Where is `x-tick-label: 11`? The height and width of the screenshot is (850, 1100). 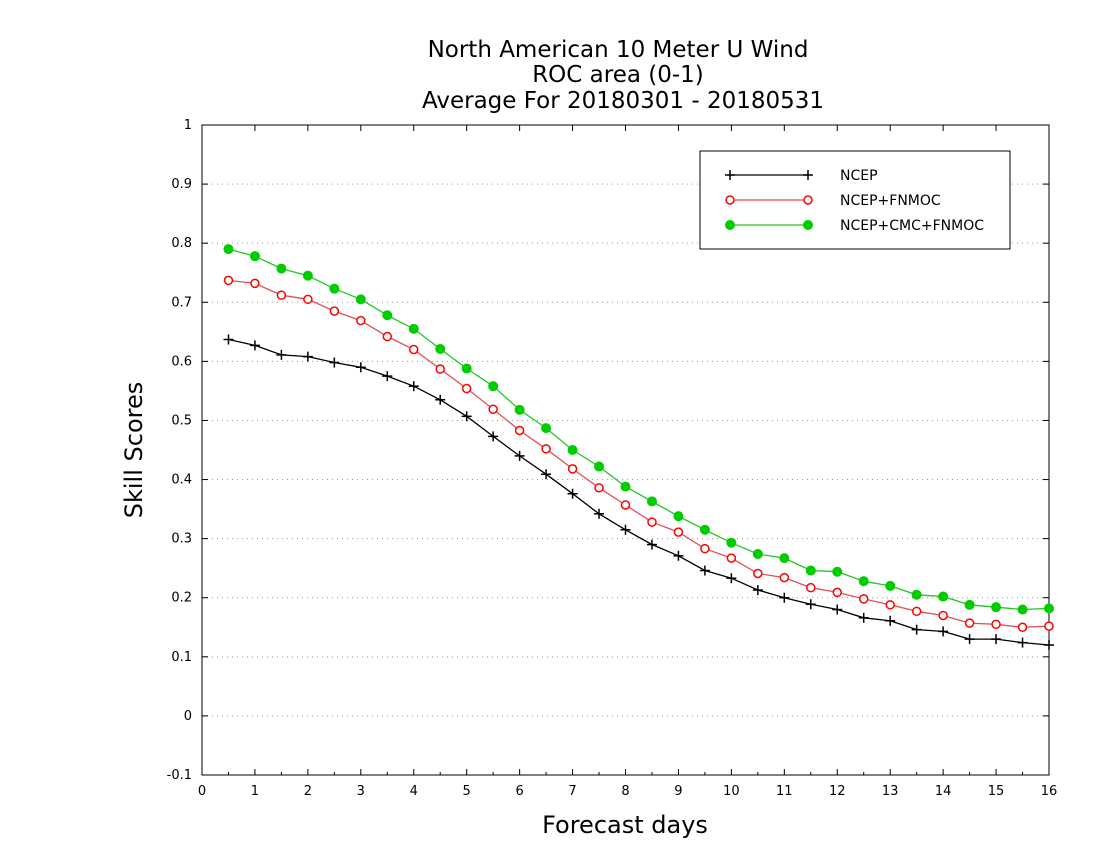 x-tick-label: 11 is located at coordinates (784, 791).